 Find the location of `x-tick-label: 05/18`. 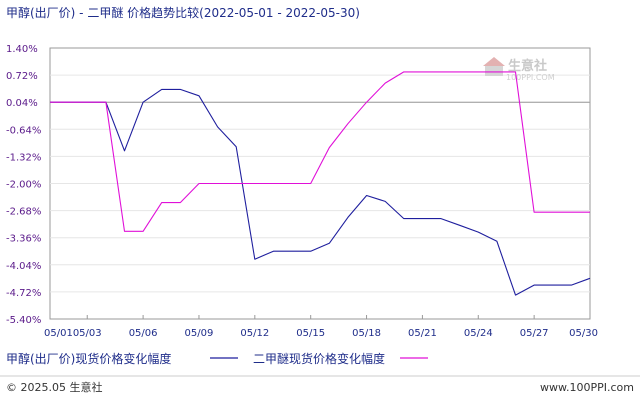

x-tick-label: 05/18 is located at coordinates (366, 333).